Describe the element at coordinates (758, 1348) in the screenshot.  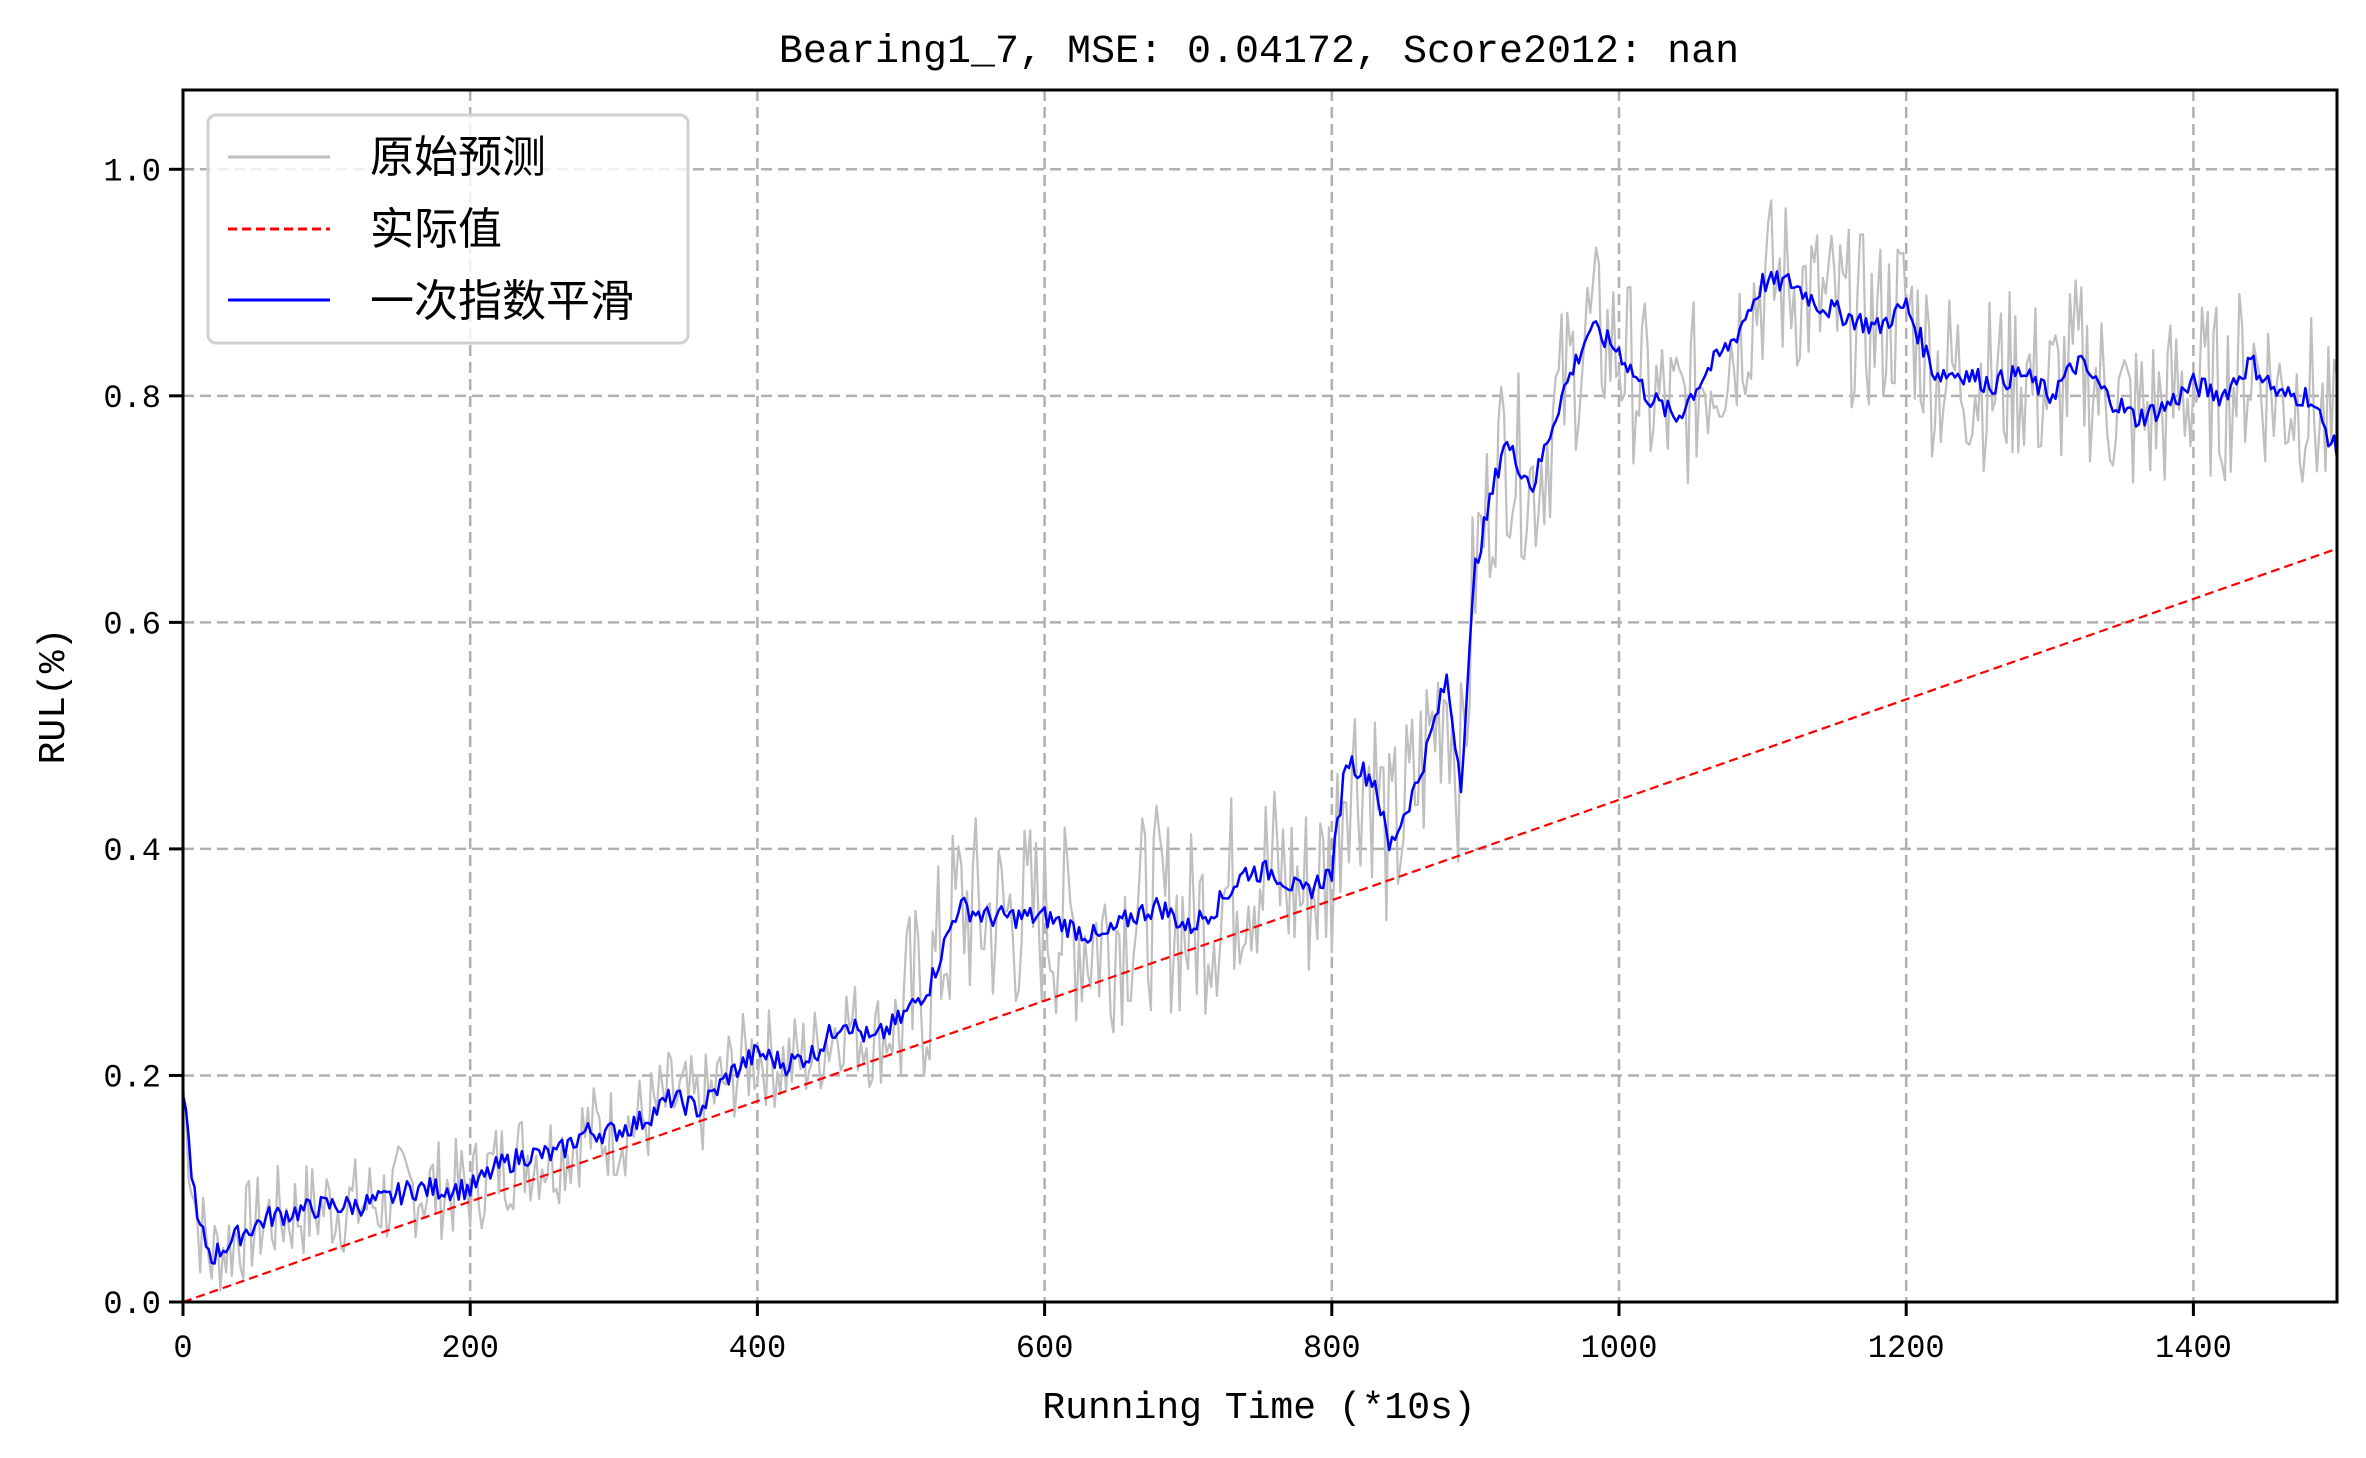
I see `x-tick-label: 400` at that location.